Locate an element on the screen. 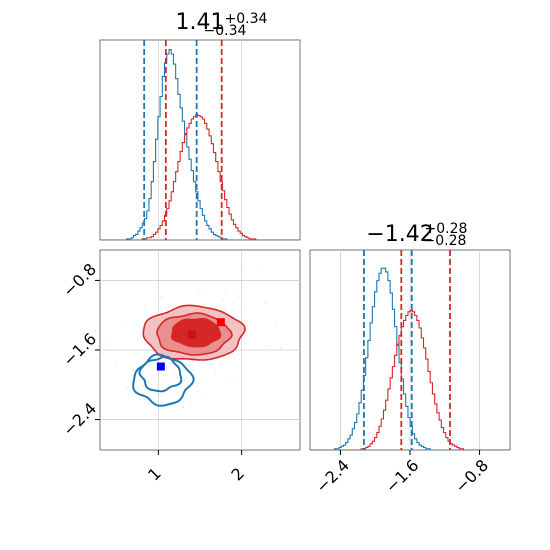 Image resolution: width=550 pixels, height=550 pixels. joint-markers is located at coordinates (190, 344).